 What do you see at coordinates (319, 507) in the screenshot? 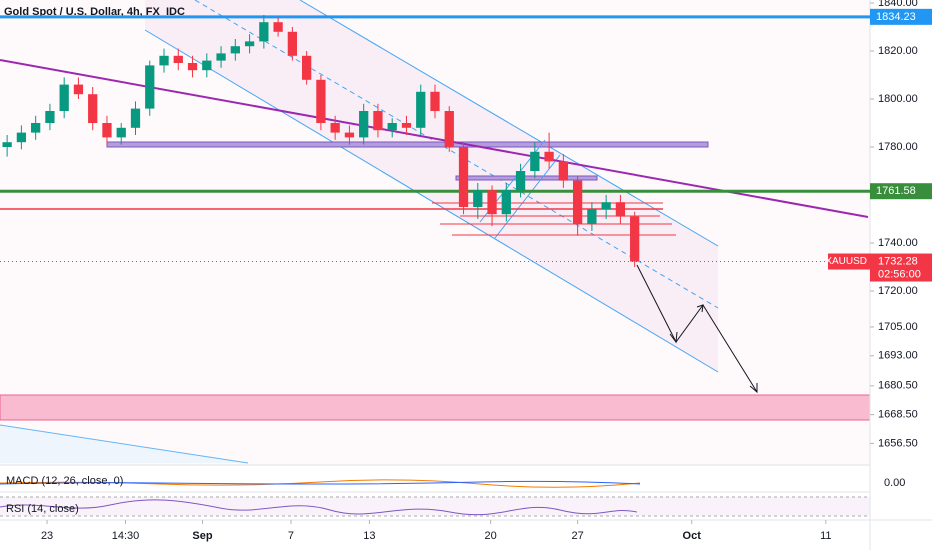
I see `rsi-line` at bounding box center [319, 507].